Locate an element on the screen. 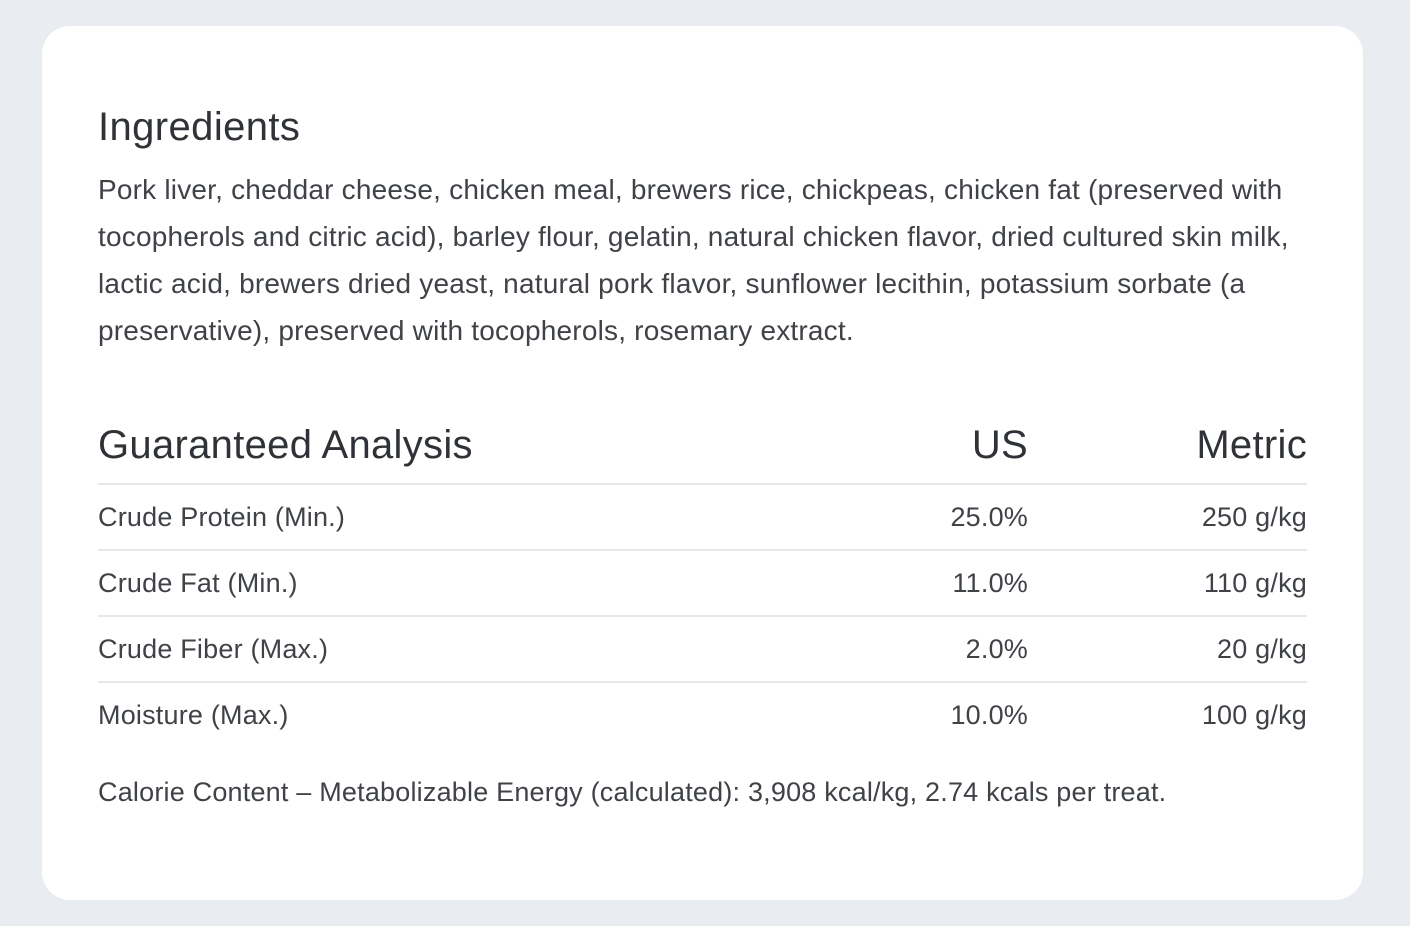 The image size is (1410, 926). table-header-row: Guaranteed Analysis US Metric is located at coordinates (702, 453).